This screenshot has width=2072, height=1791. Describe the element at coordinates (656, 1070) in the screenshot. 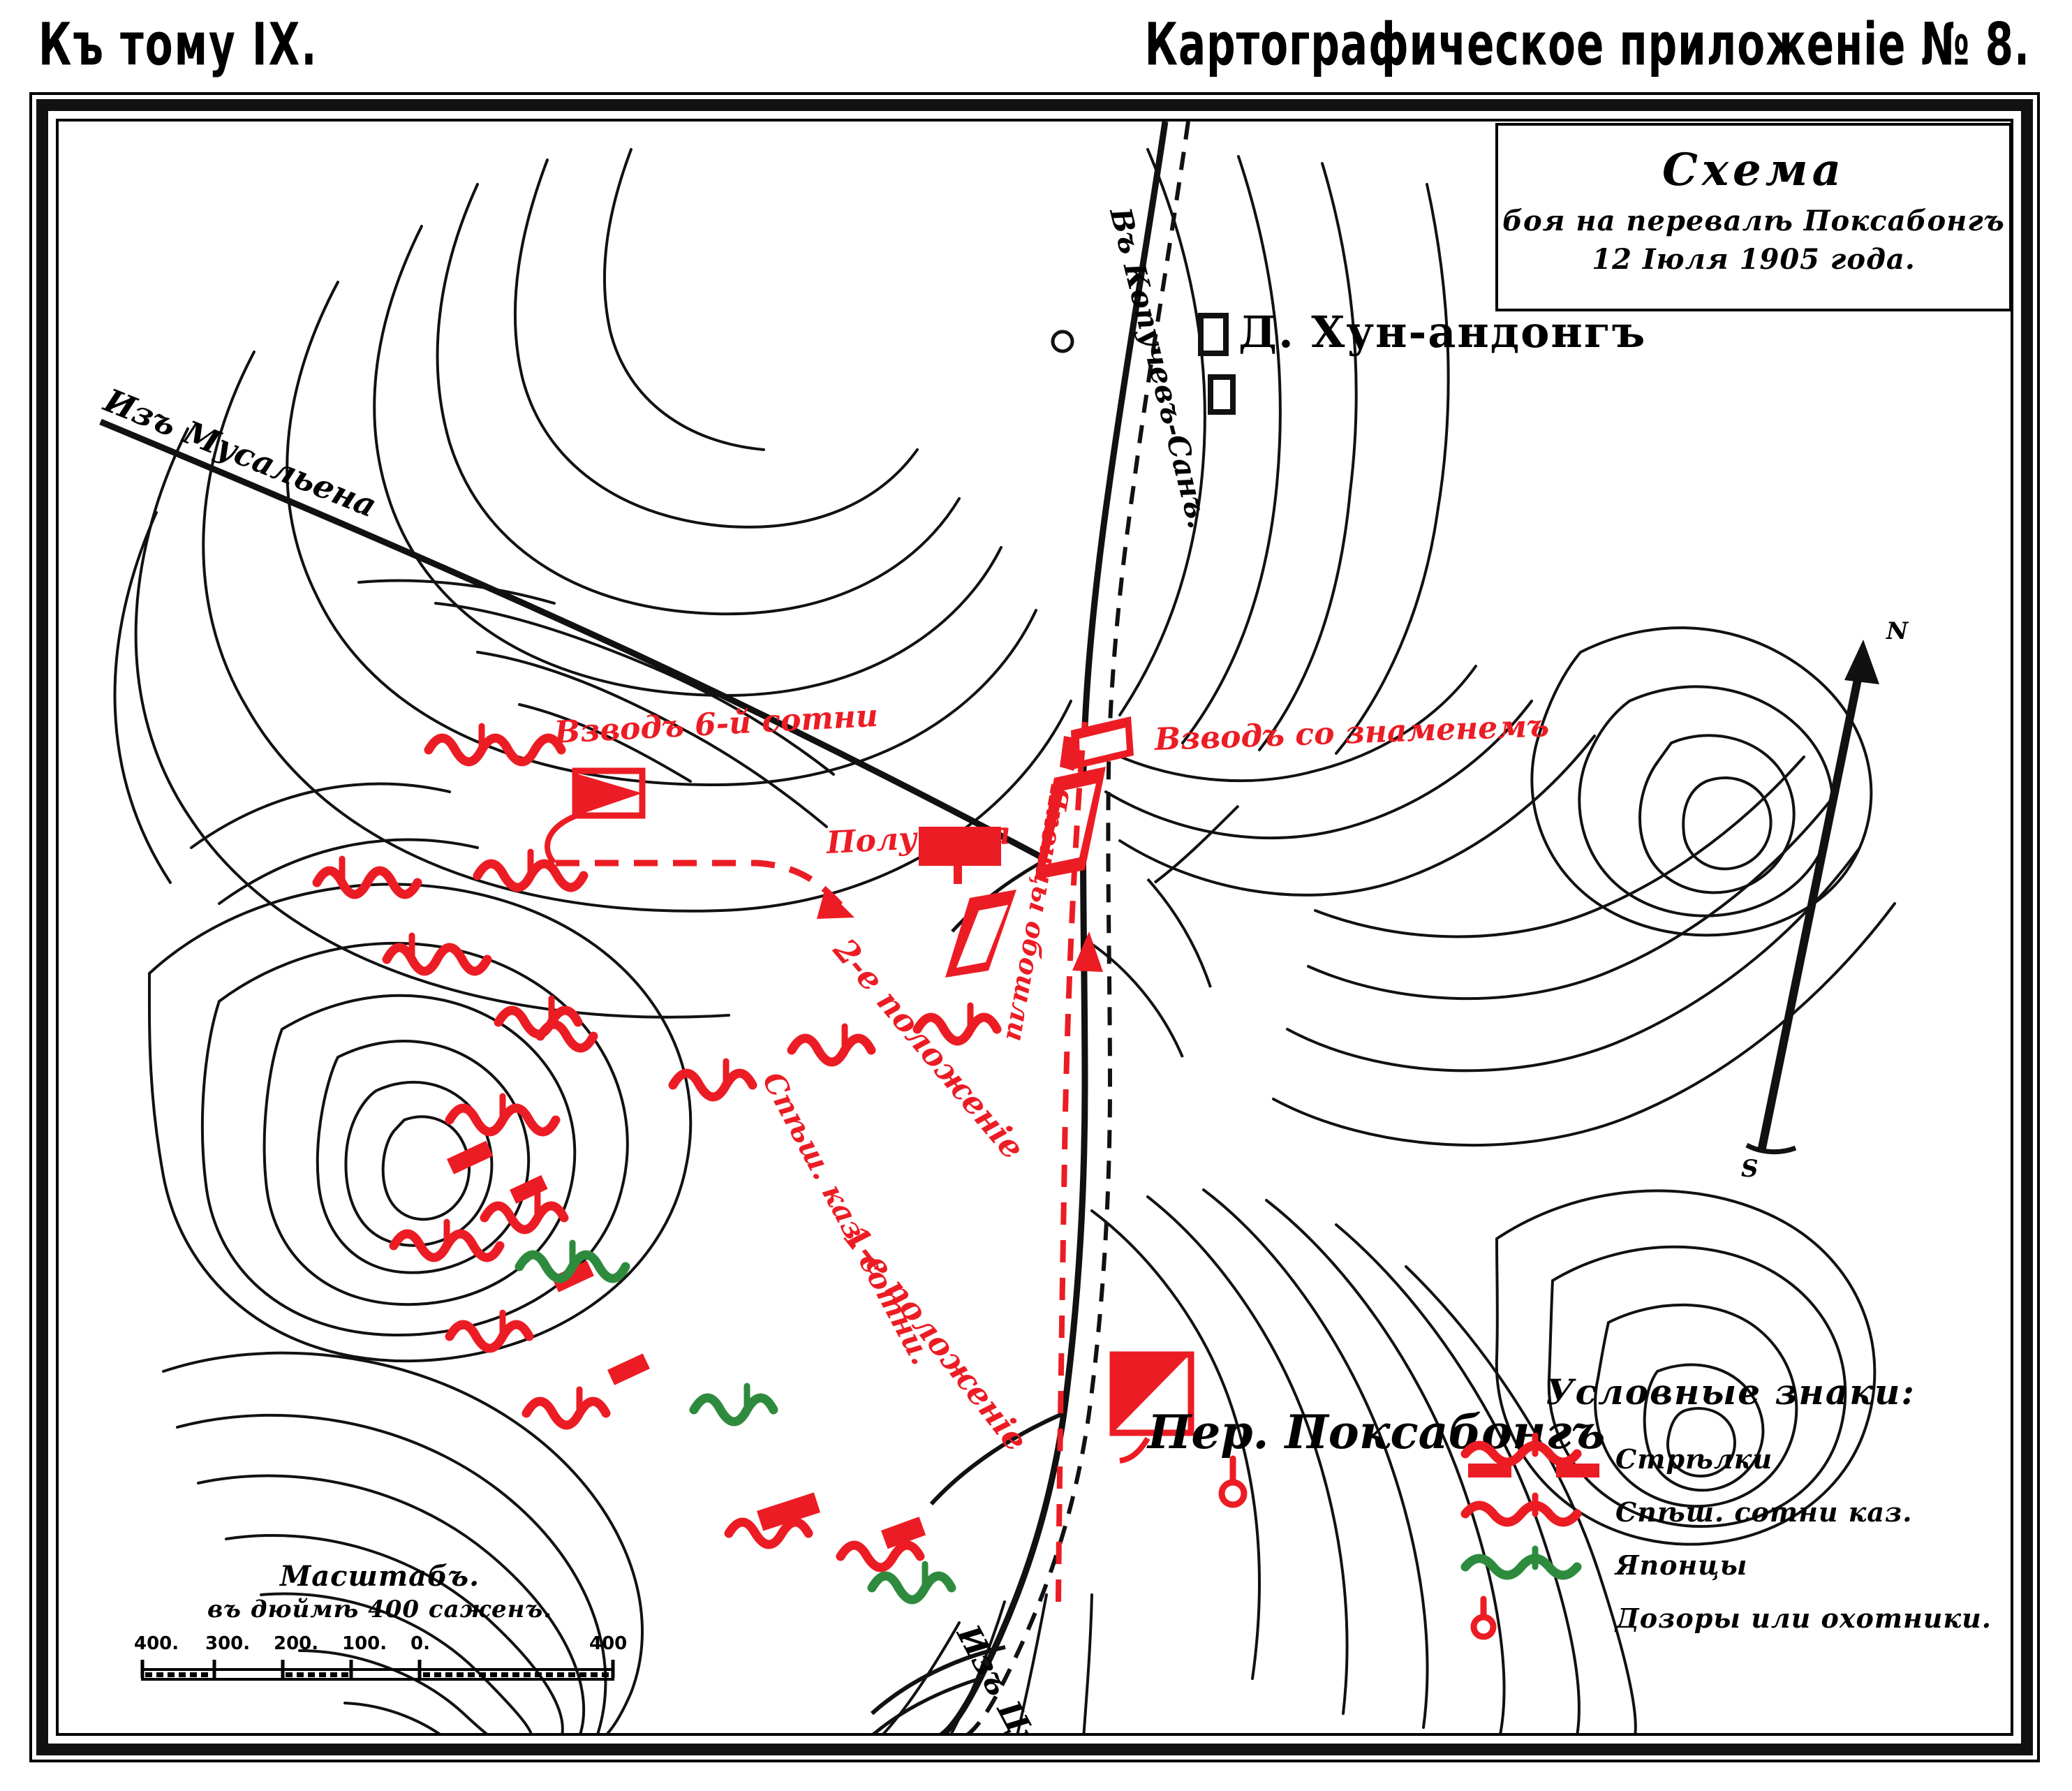

I see `skirmisher-stems-red` at that location.